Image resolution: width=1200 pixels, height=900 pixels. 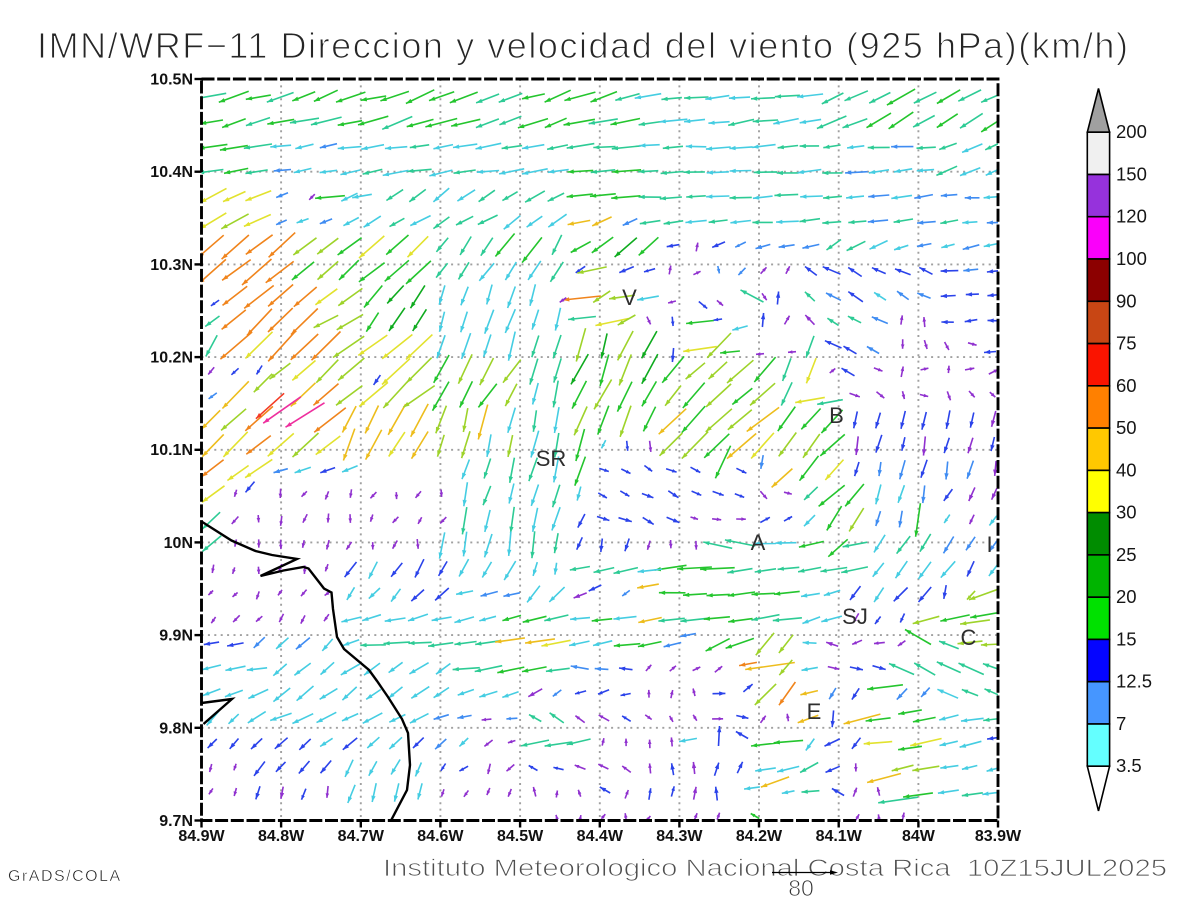 What do you see at coordinates (1126, 385) in the screenshot?
I see `svg-text: 60` at bounding box center [1126, 385].